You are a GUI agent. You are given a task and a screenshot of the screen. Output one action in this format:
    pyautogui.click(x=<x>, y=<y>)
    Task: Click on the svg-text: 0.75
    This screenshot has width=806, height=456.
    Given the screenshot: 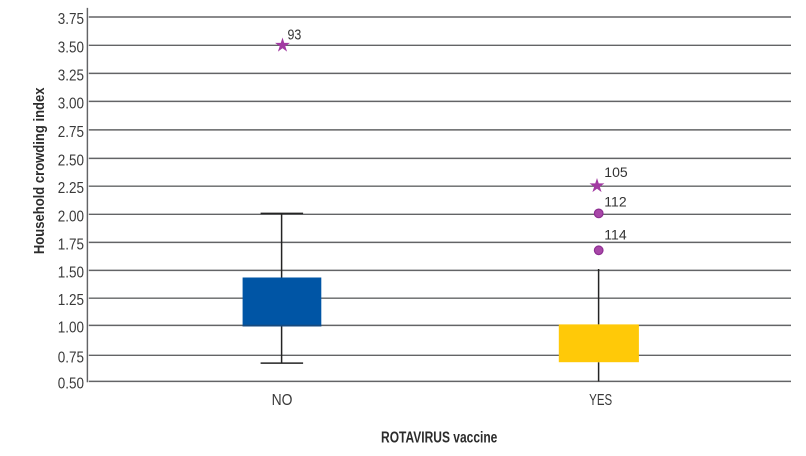 What is the action you would take?
    pyautogui.click(x=71, y=357)
    